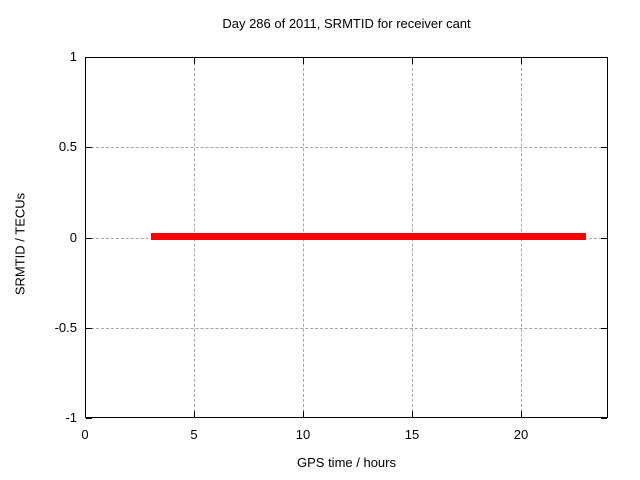 The height and width of the screenshot is (480, 640). Describe the element at coordinates (85, 434) in the screenshot. I see `x-tick-label: 0` at that location.